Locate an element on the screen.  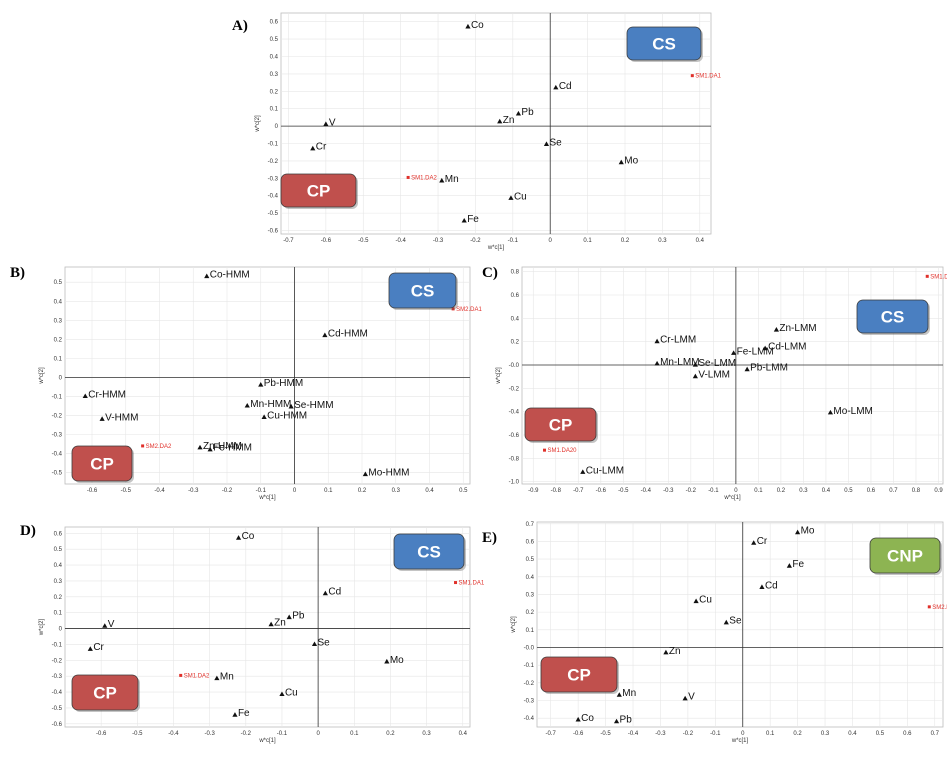
variable-label: V-LMM is located at coordinates (714, 375).